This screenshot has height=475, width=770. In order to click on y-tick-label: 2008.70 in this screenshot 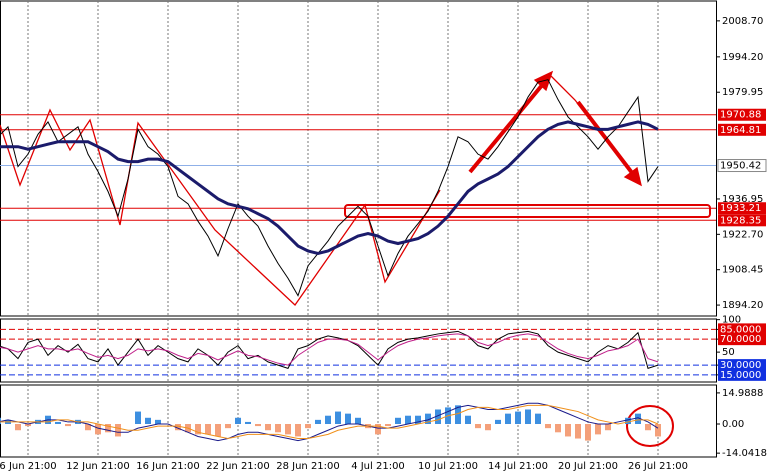, I will do `click(742, 21)`.